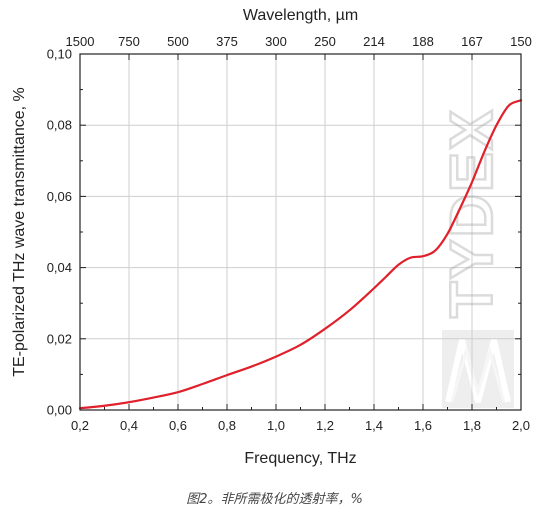 The image size is (549, 517). What do you see at coordinates (80, 41) in the screenshot?
I see `x2-tick-label: 1500` at bounding box center [80, 41].